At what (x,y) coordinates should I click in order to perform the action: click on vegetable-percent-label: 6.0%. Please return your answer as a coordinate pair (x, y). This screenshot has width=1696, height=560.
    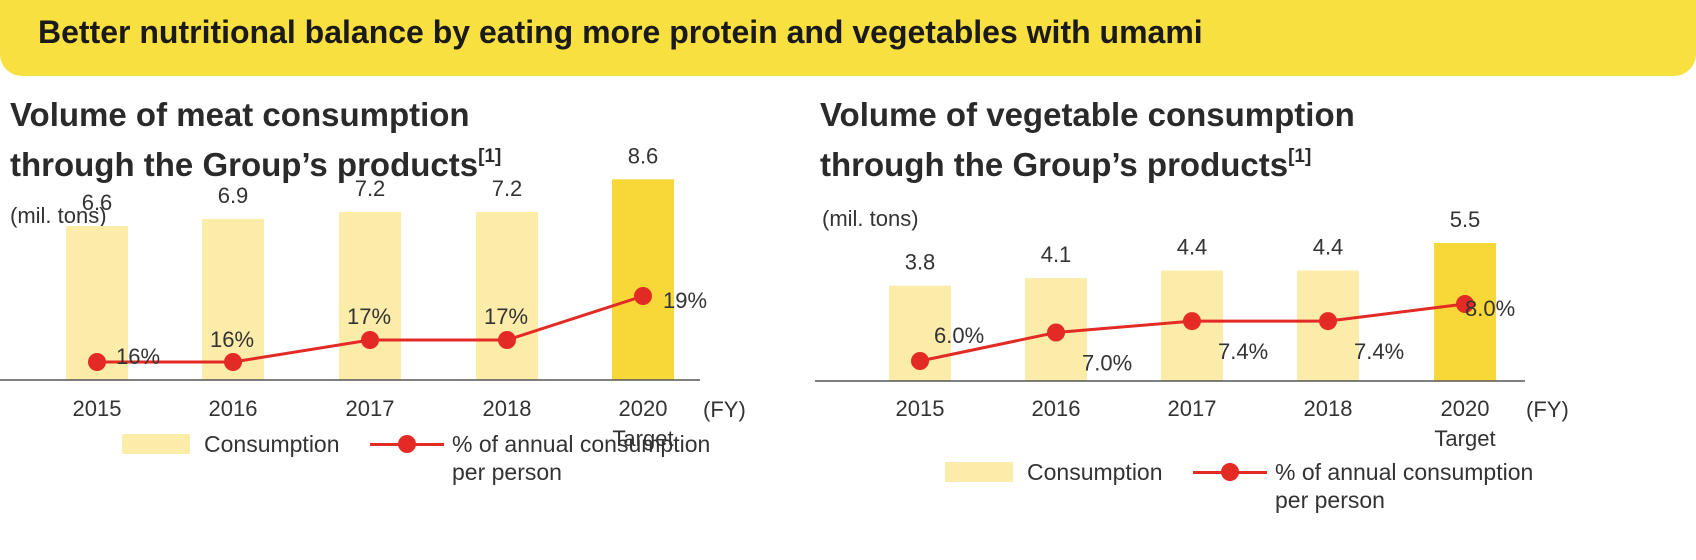
    Looking at the image, I should click on (959, 335).